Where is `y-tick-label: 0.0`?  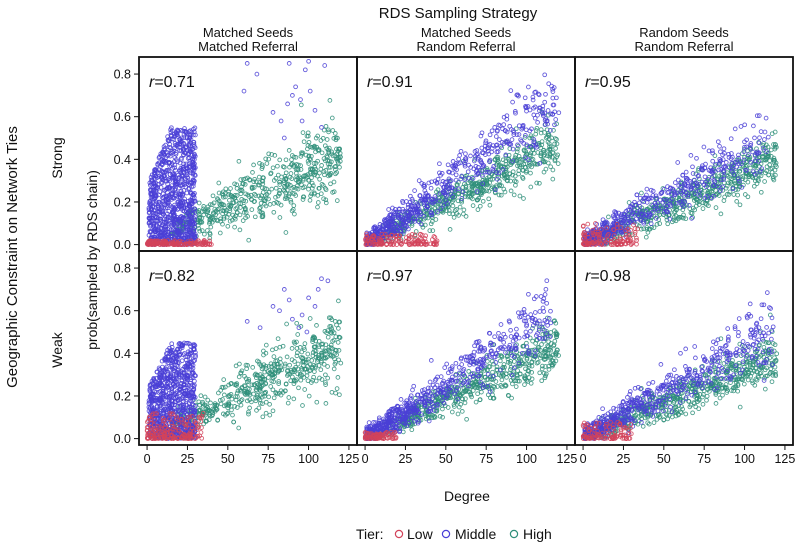
y-tick-label: 0.0 is located at coordinates (122, 245).